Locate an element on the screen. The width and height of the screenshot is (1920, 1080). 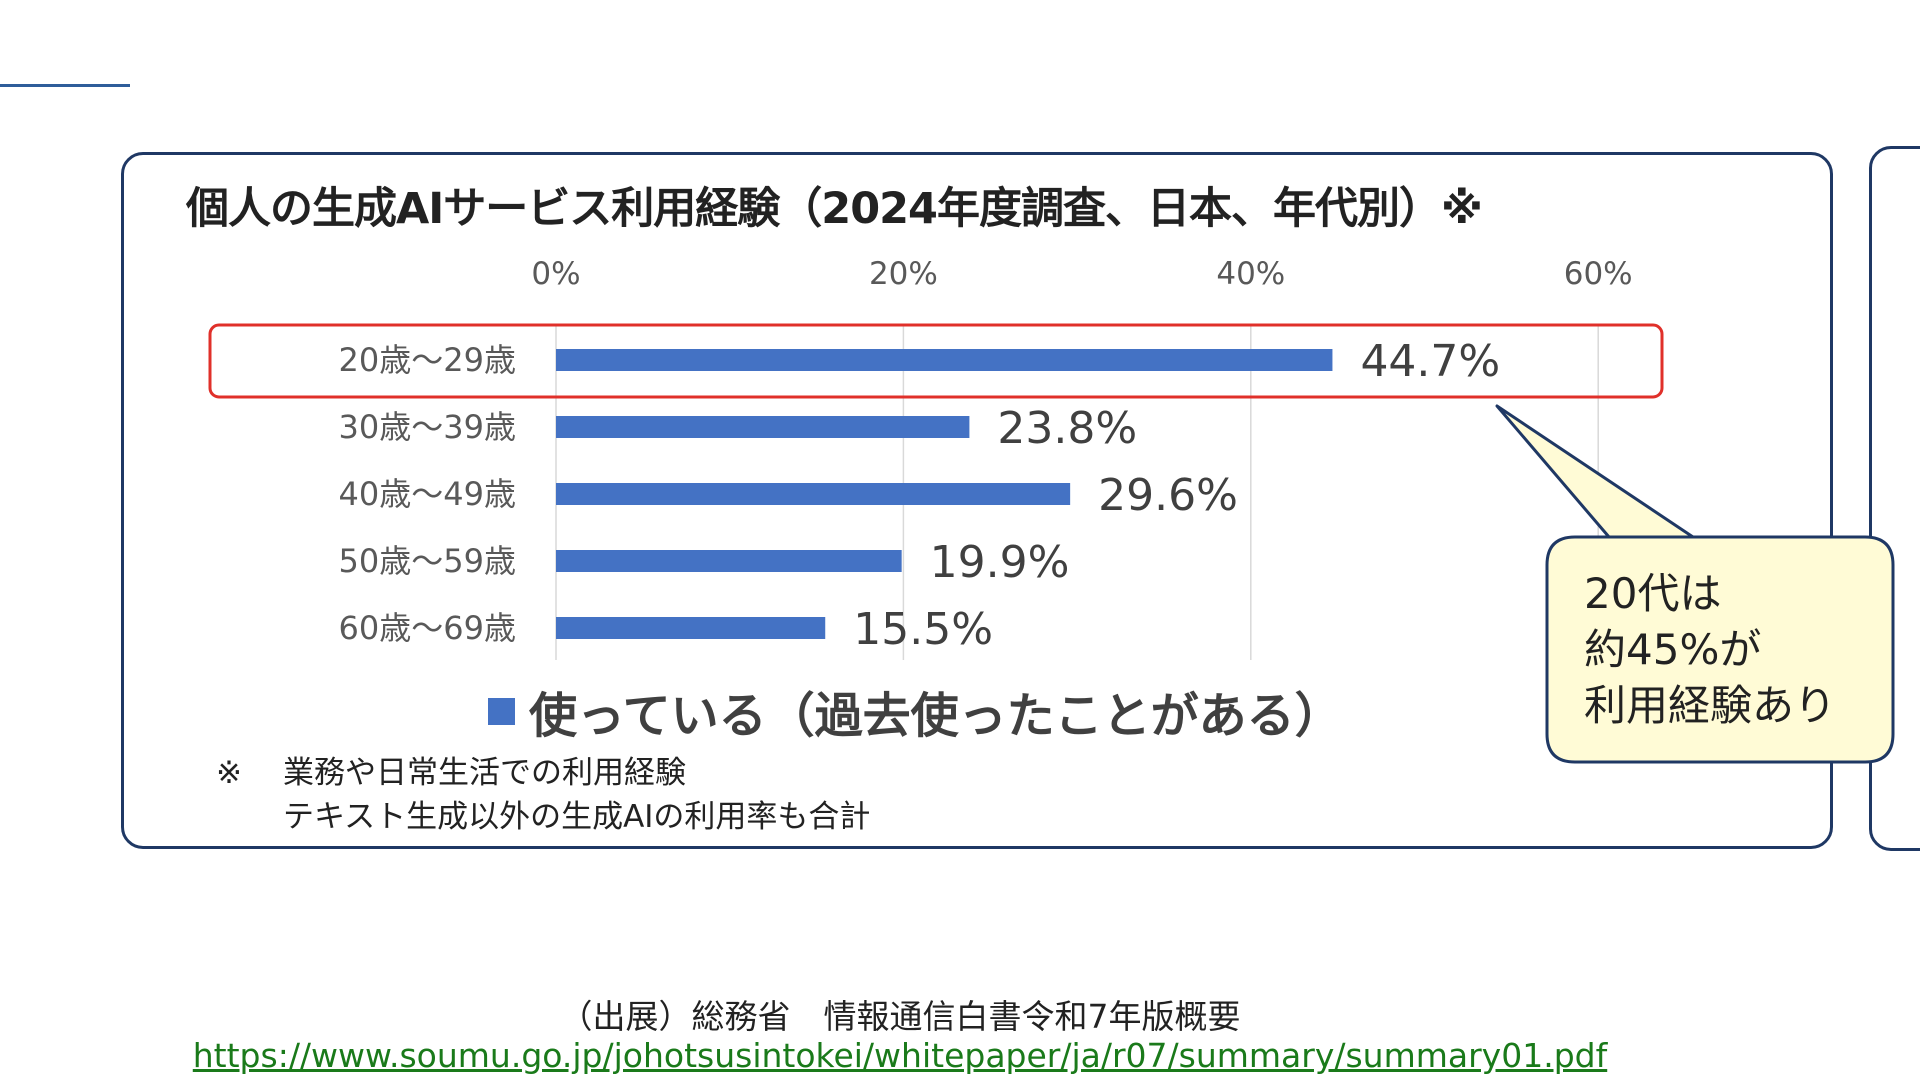
legend-swatch is located at coordinates (501, 711).